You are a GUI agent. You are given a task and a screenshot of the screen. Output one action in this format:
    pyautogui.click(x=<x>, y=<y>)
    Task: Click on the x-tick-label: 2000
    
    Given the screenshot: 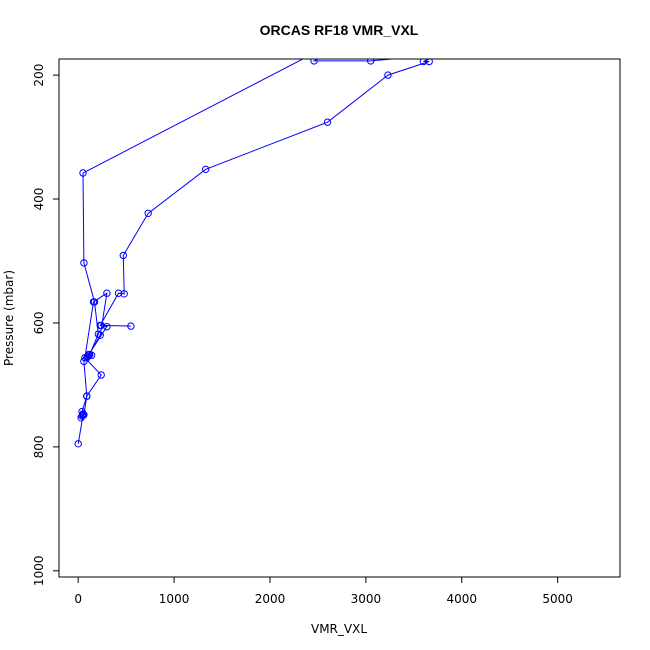 What is the action you would take?
    pyautogui.click(x=270, y=599)
    